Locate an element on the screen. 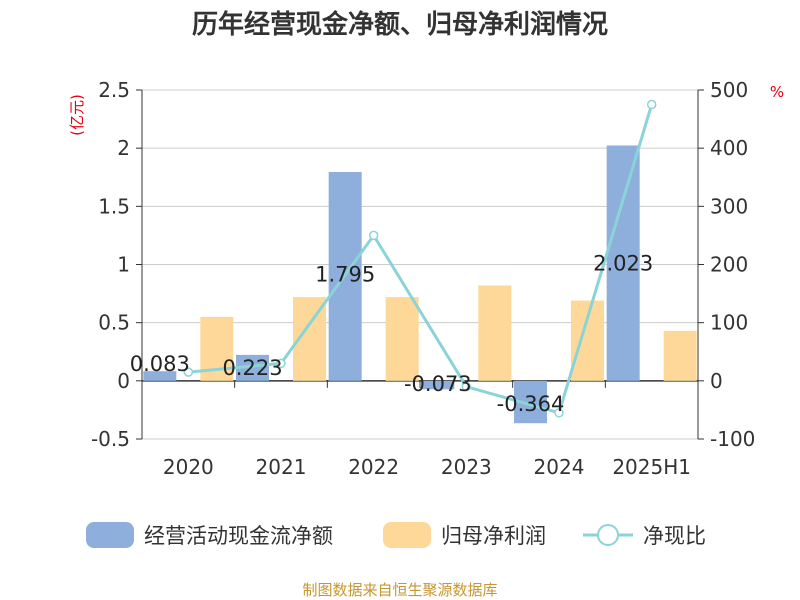 The height and width of the screenshot is (600, 800). cashflow-data-label: -0.364 is located at coordinates (531, 404).